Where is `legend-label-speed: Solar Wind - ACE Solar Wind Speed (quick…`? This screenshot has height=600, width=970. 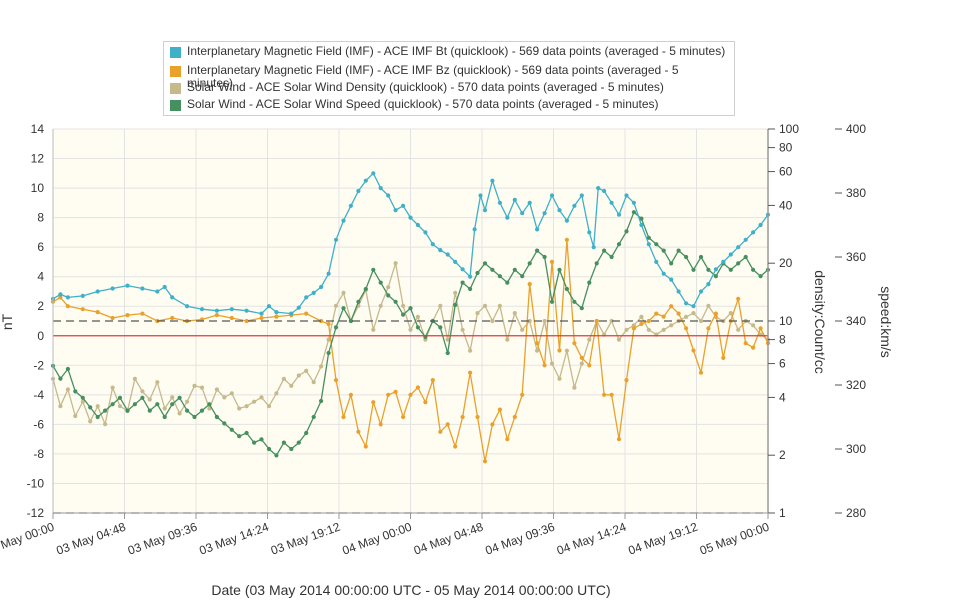 legend-label-speed: Solar Wind - ACE Solar Wind Speed (quick… is located at coordinates (423, 104).